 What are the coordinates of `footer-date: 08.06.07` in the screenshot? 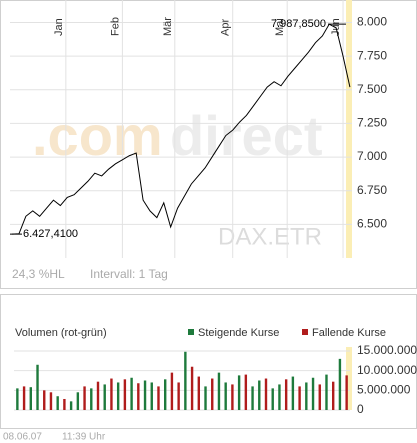 It's located at (22, 437).